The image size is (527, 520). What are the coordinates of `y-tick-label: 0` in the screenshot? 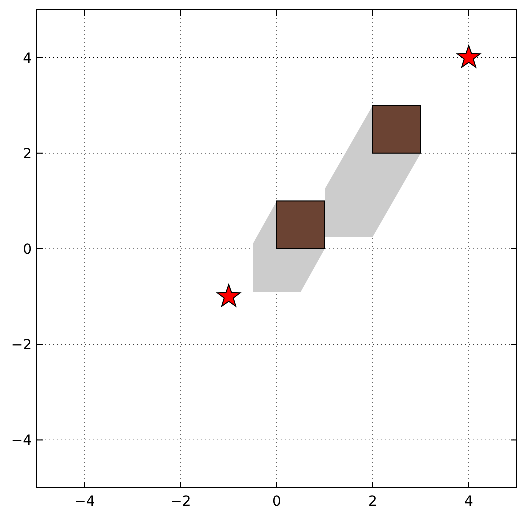 It's located at (27, 250).